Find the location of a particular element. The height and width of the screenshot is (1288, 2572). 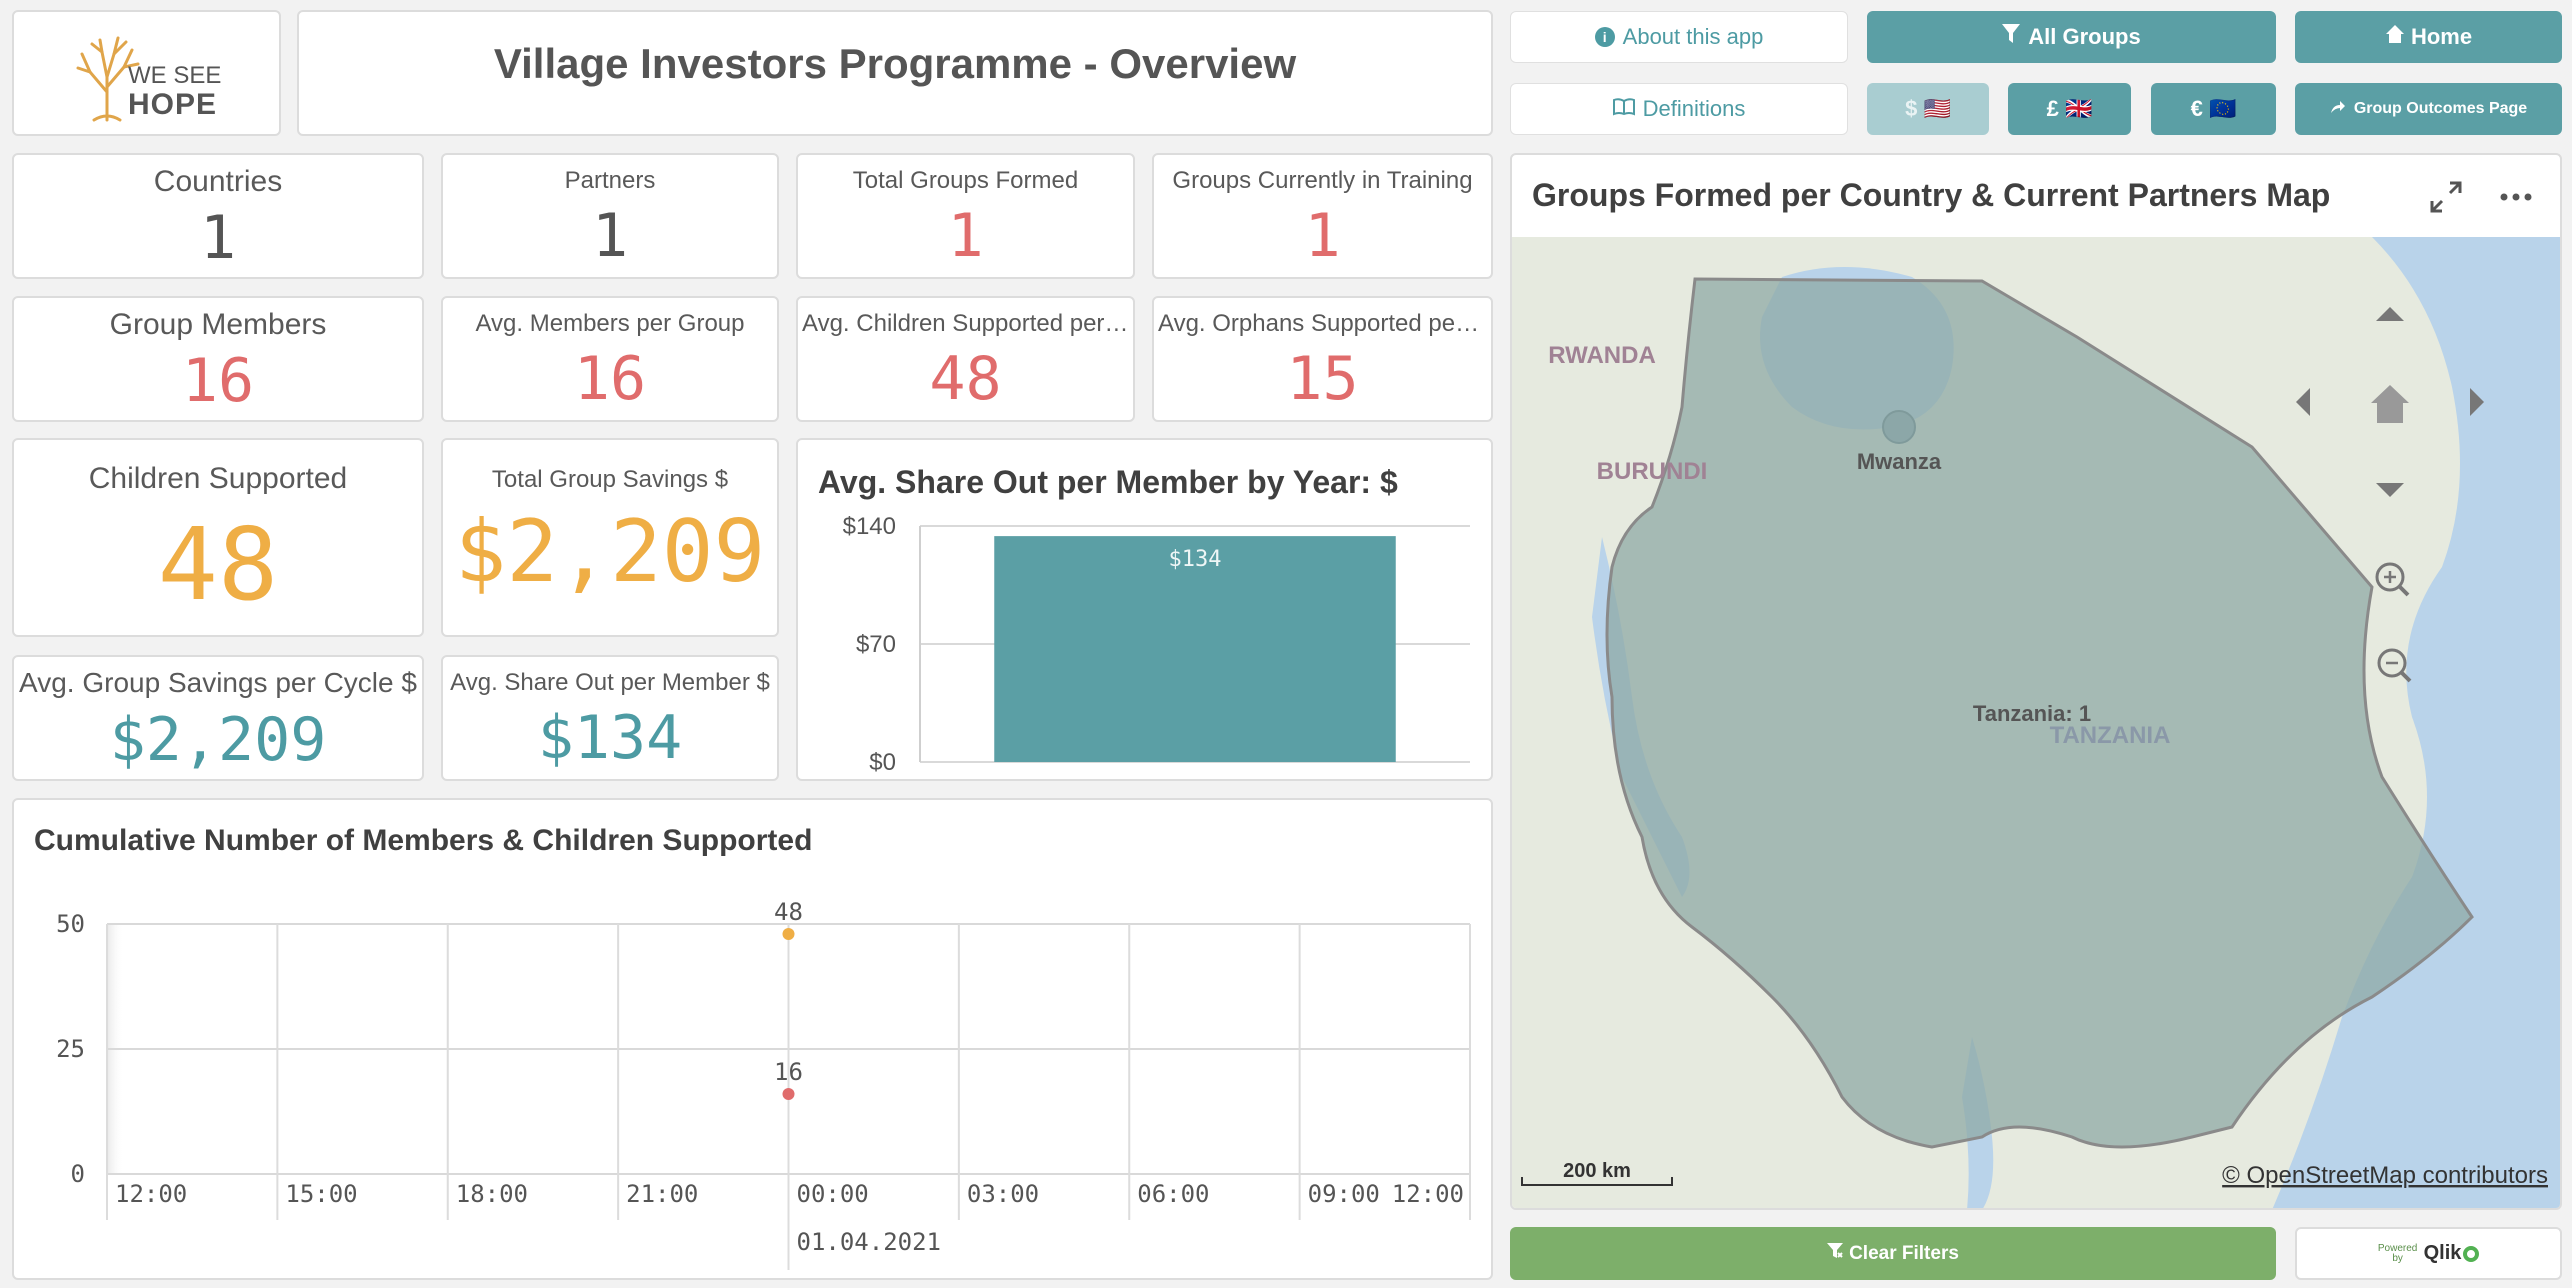

zoom-in-icon is located at coordinates (2392, 579).